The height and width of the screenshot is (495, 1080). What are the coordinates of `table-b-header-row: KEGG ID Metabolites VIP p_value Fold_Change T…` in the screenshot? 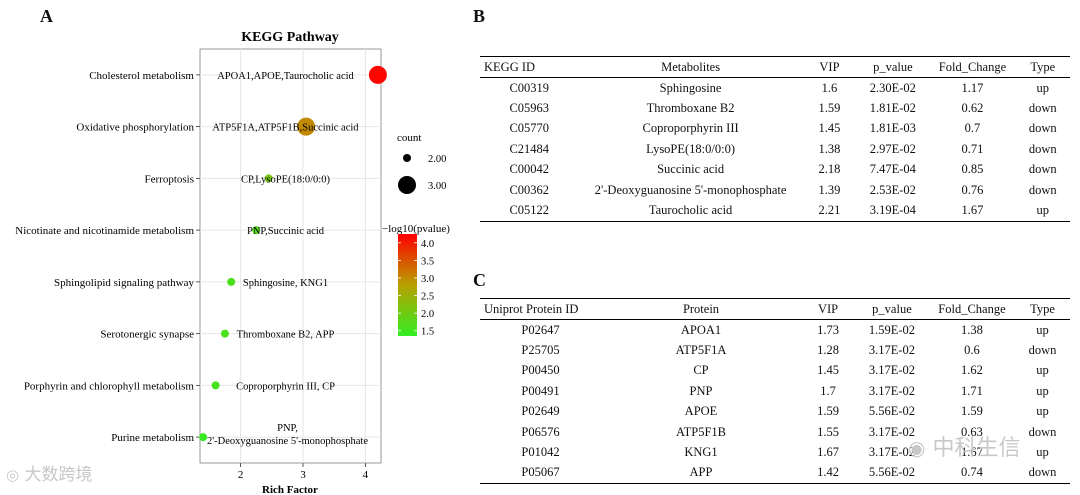 It's located at (775, 67).